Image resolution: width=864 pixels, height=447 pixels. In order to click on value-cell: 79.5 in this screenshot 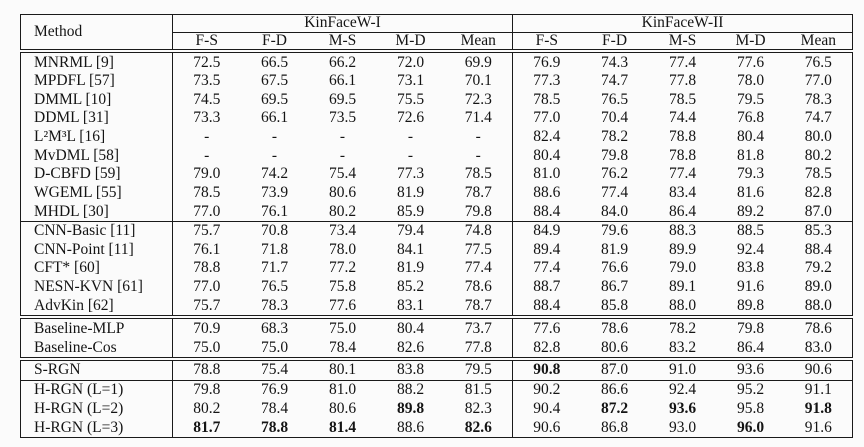, I will do `click(750, 99)`.